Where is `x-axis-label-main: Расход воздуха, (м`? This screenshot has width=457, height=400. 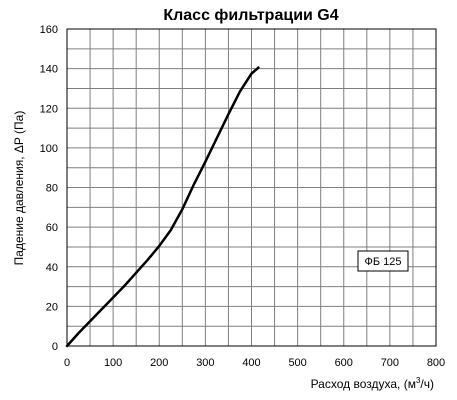 x-axis-label-main: Расход воздуха, (м is located at coordinates (363, 384).